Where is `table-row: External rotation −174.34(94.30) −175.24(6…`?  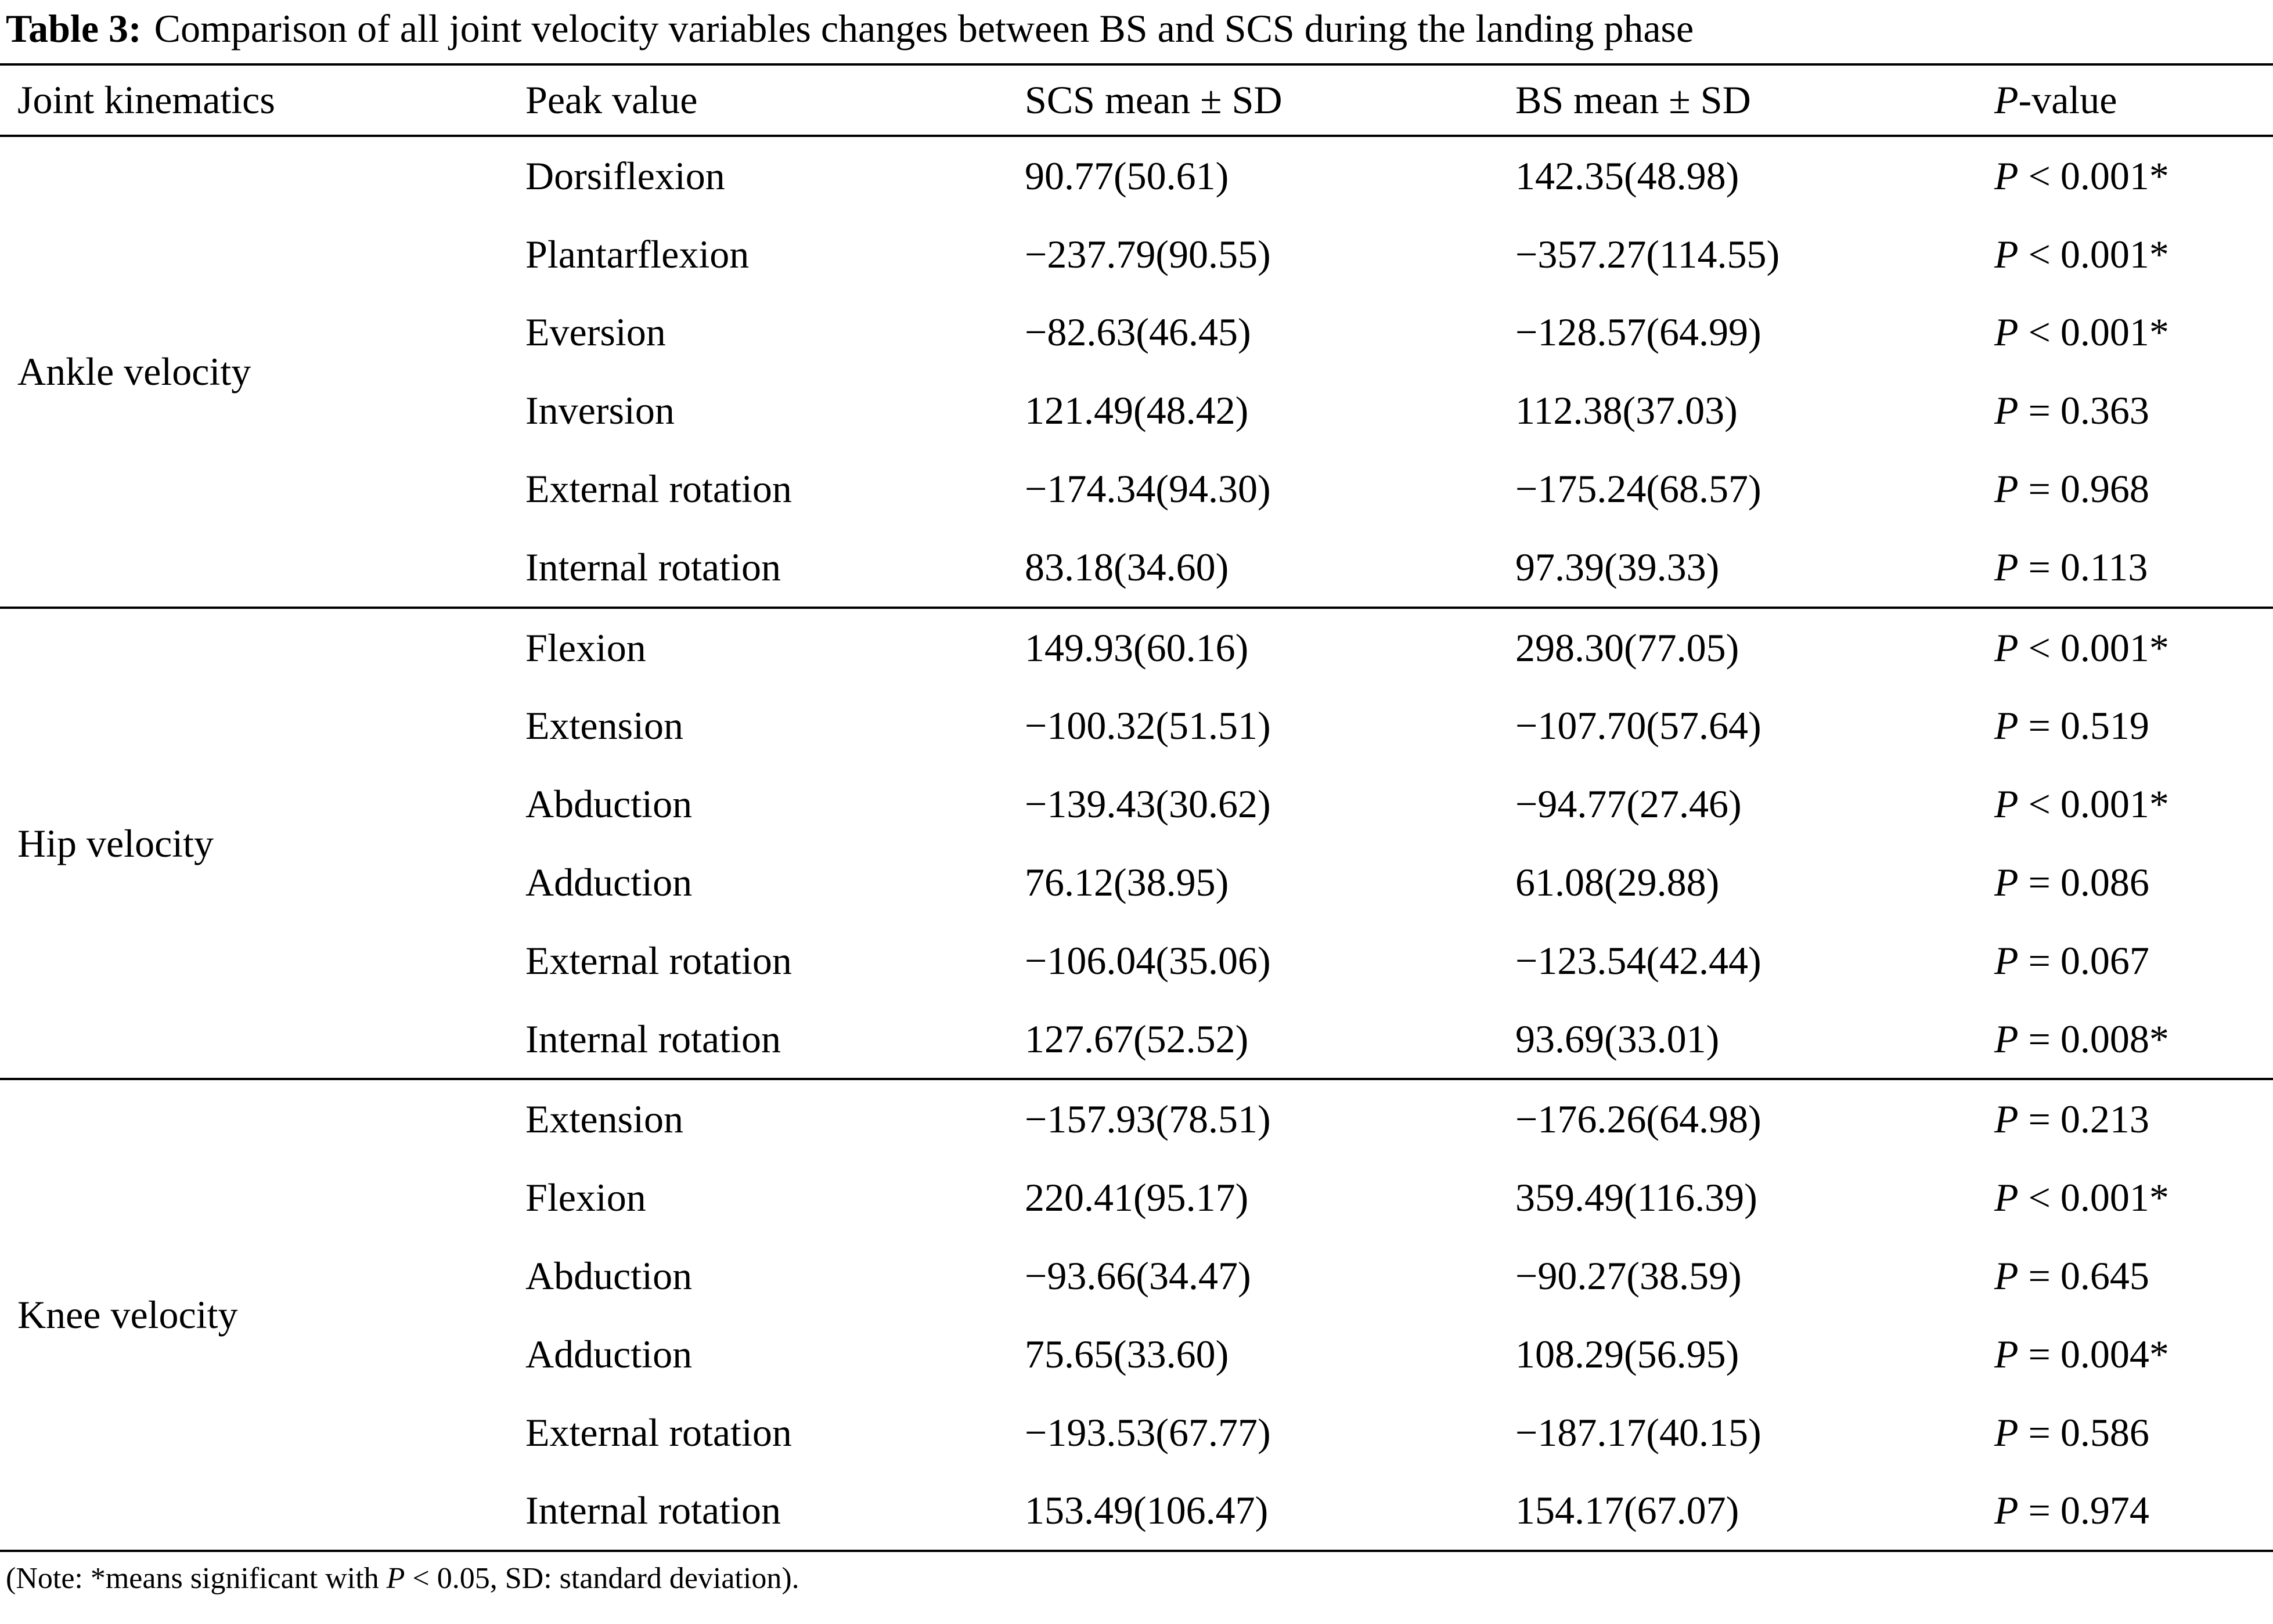
table-row: External rotation −174.34(94.30) −175.24(6… is located at coordinates (1136, 489).